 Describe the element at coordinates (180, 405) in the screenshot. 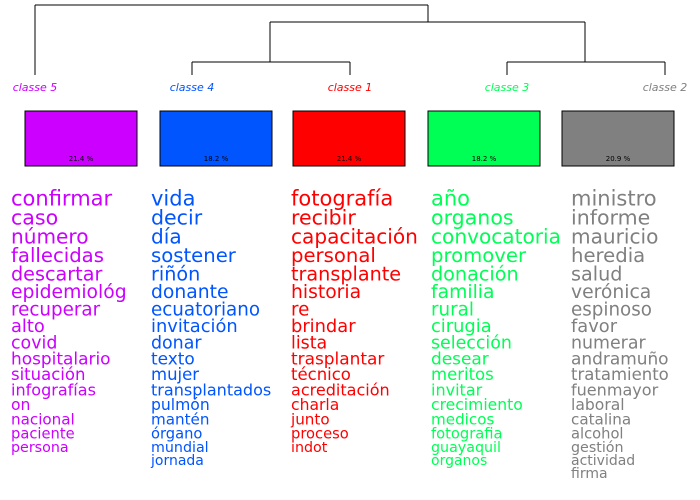

I see `word: pulmón` at that location.